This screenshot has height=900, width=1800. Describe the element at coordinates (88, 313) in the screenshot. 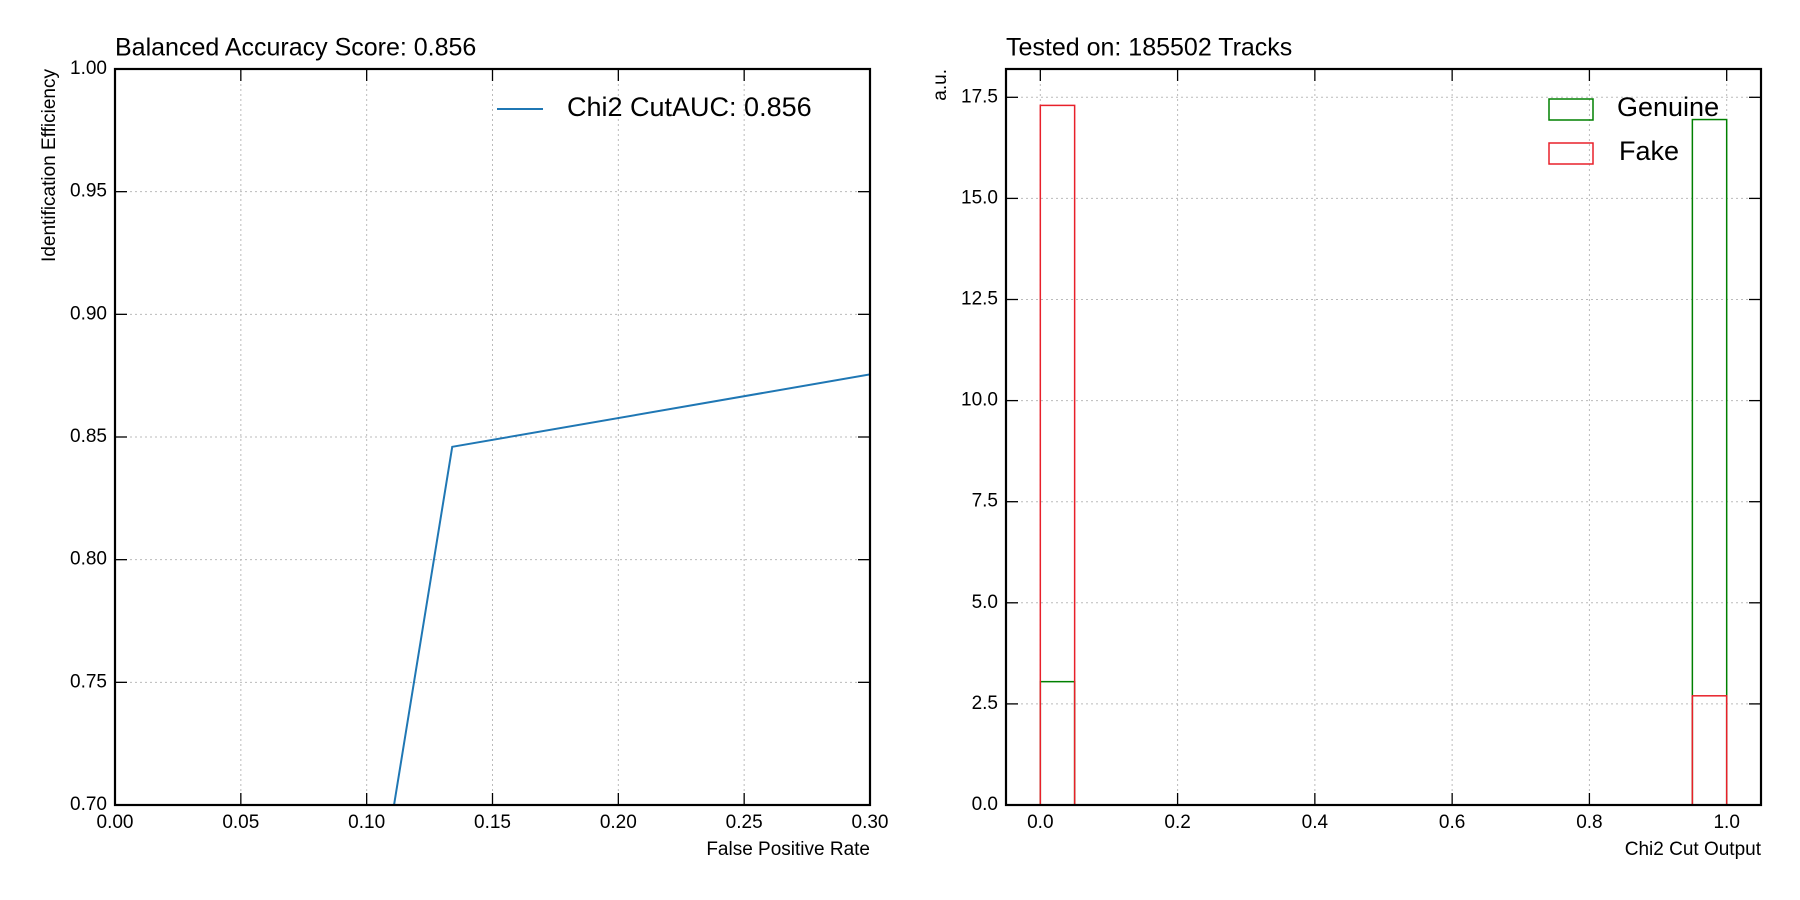

I see `y-tick-label: 0.90` at that location.